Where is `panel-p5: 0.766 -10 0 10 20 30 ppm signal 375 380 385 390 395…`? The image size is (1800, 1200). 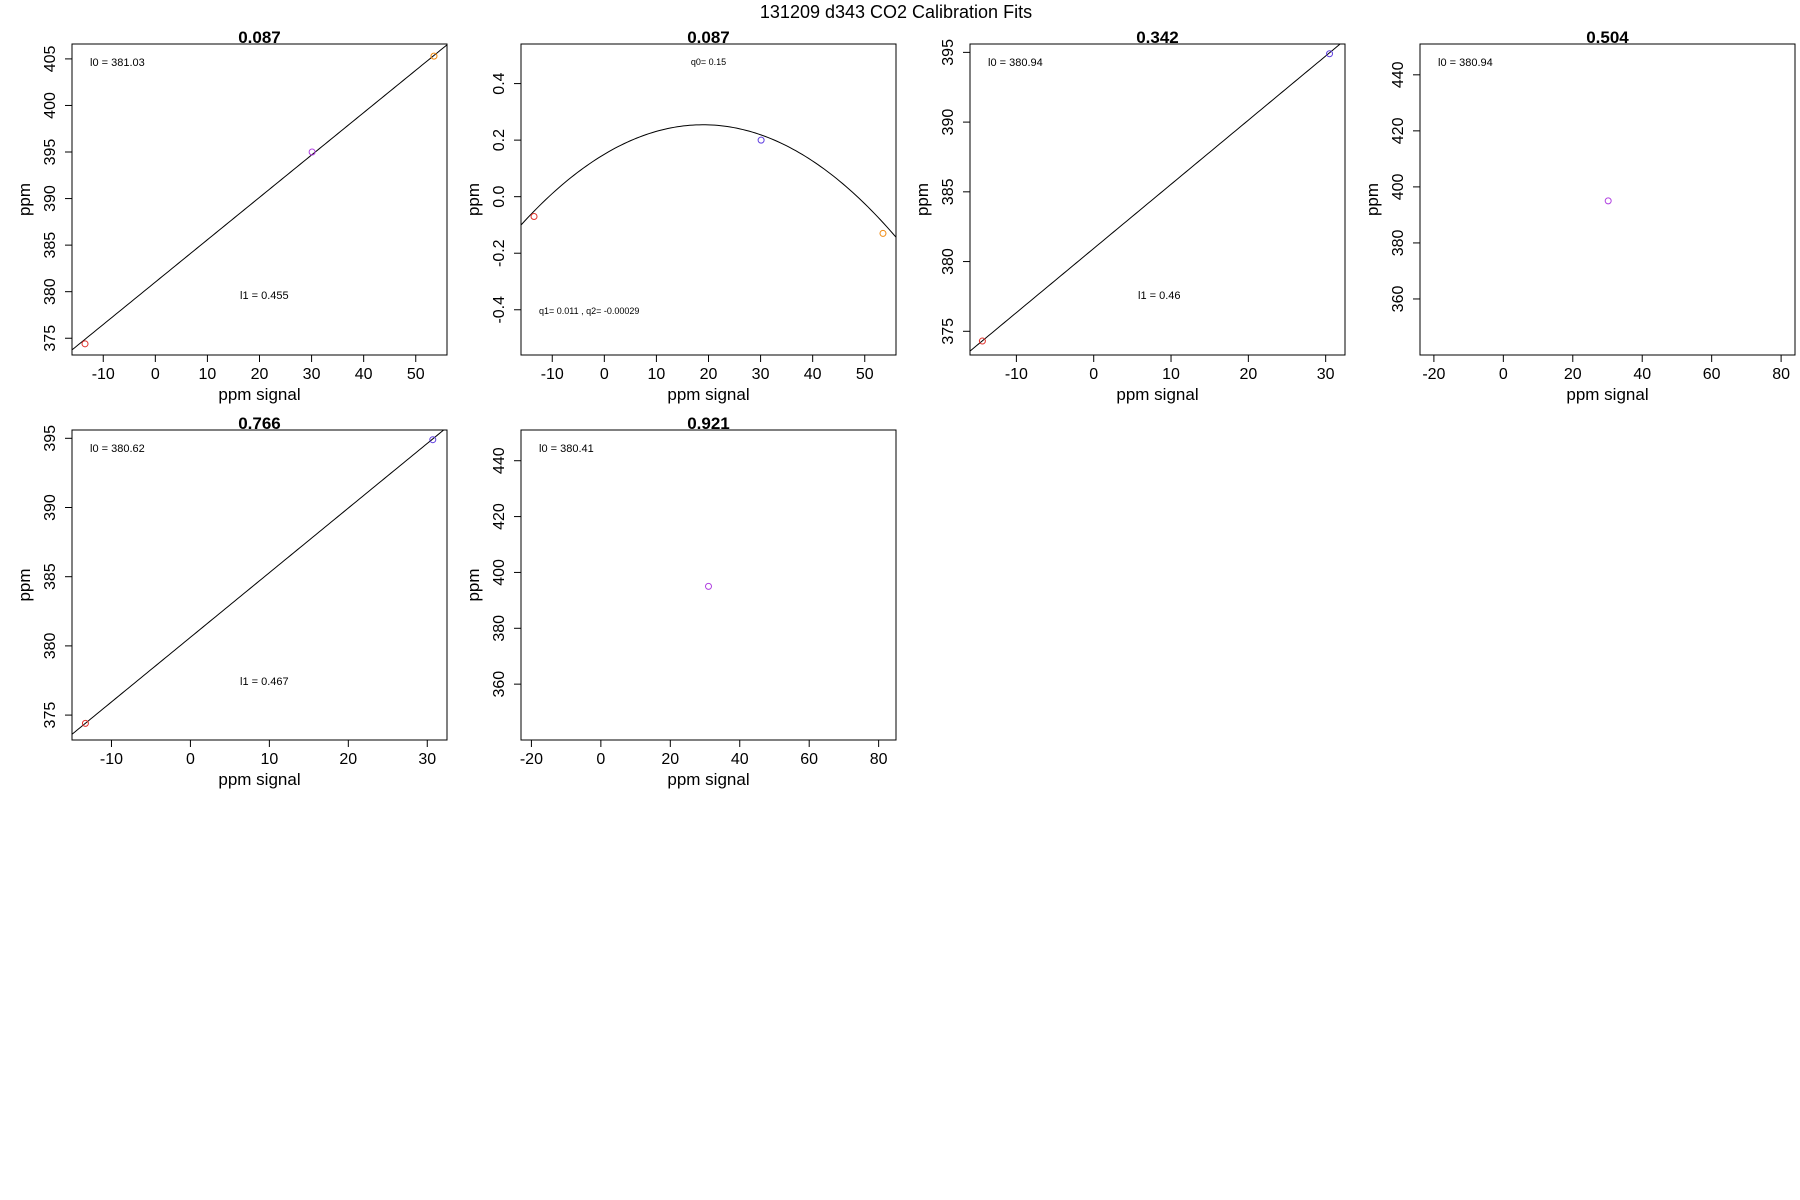 panel-p5: 0.766 -10 0 10 20 30 ppm signal 375 380 385 390 395… is located at coordinates (231, 601).